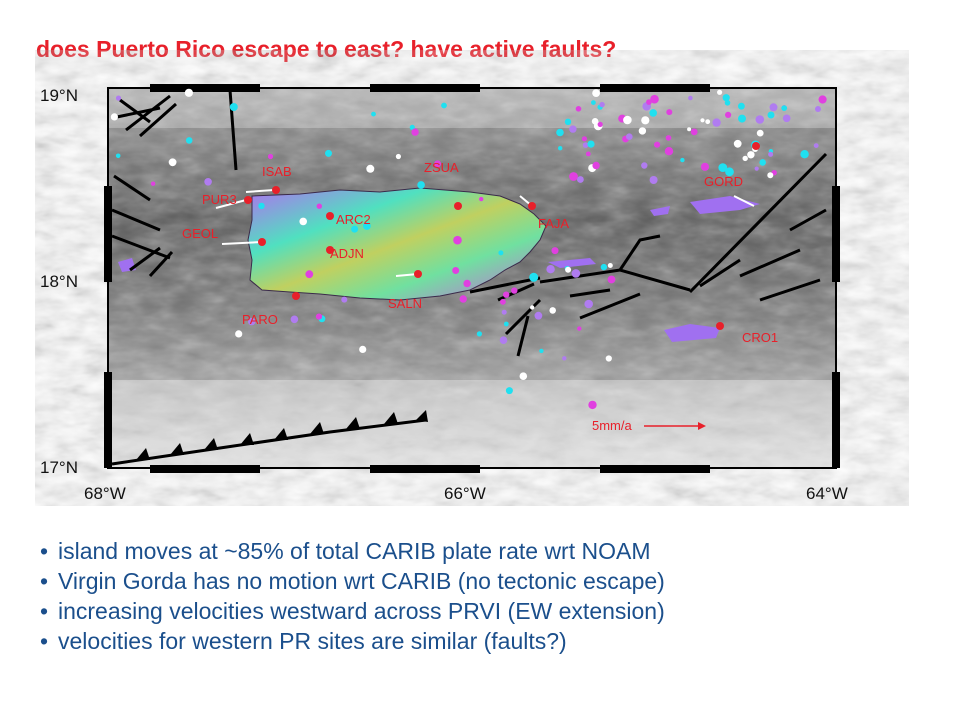 The width and height of the screenshot is (960, 720). I want to click on station-markers, so click(502, 236).